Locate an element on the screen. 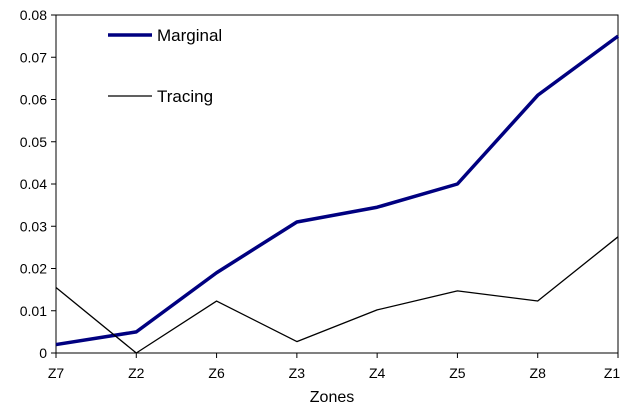  legend-label-marginal: Marginal is located at coordinates (189, 35).